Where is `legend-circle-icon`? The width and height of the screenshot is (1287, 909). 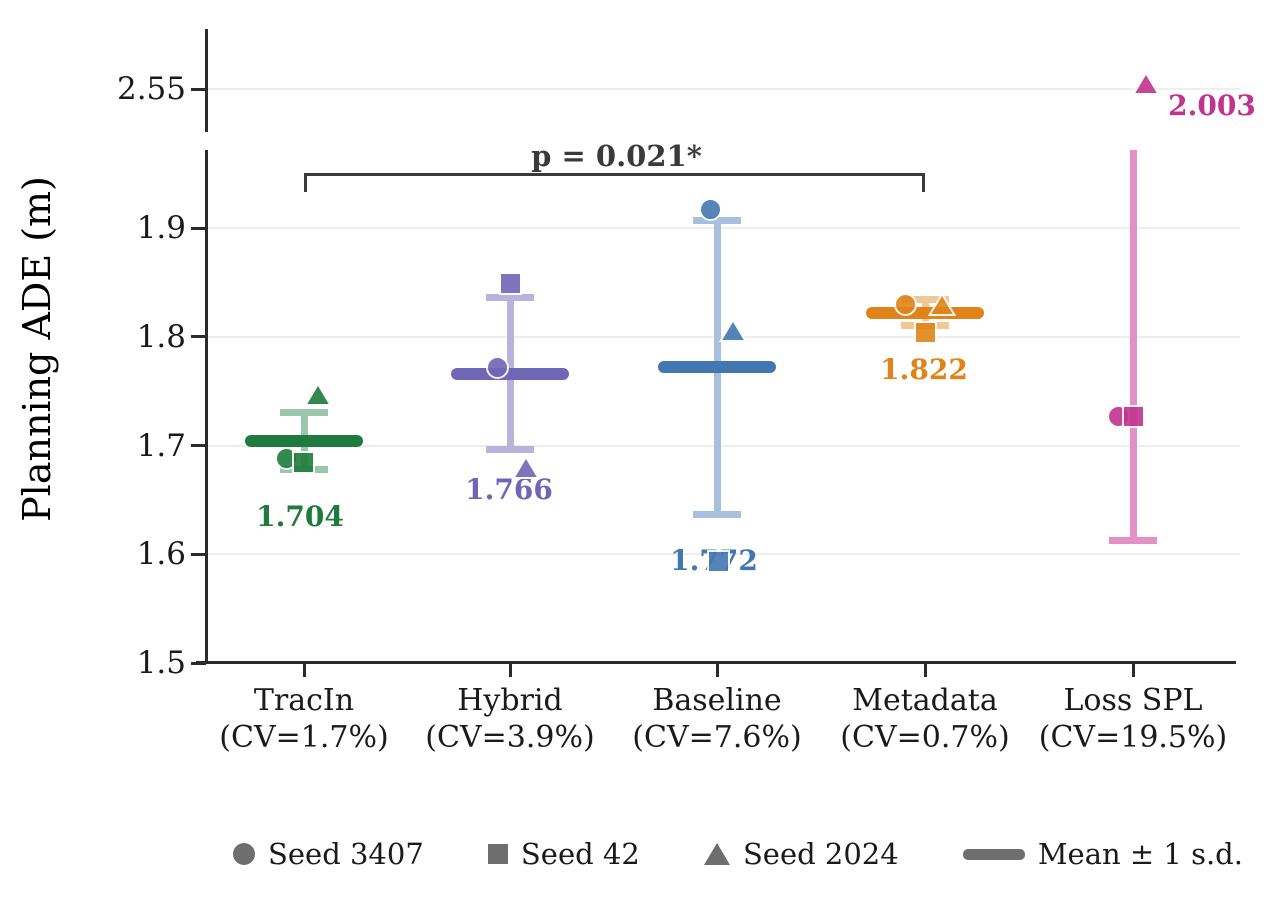
legend-circle-icon is located at coordinates (244, 854).